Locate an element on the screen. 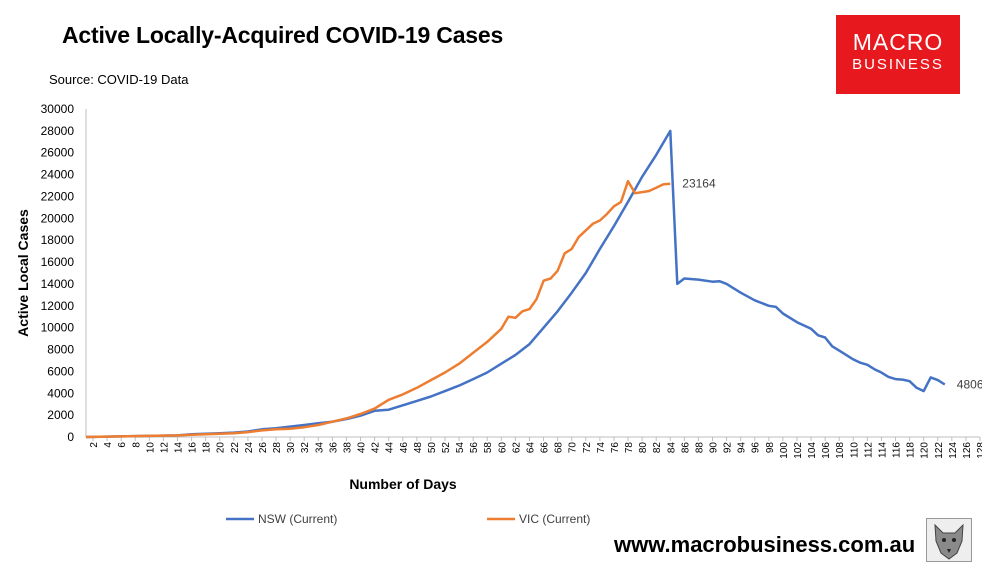  x-tick-label: 40 is located at coordinates (362, 448).